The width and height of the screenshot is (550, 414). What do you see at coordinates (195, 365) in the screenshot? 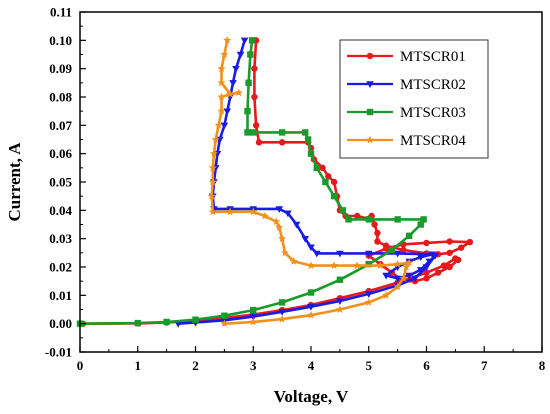
I see `x-tick-label: 2` at bounding box center [195, 365].